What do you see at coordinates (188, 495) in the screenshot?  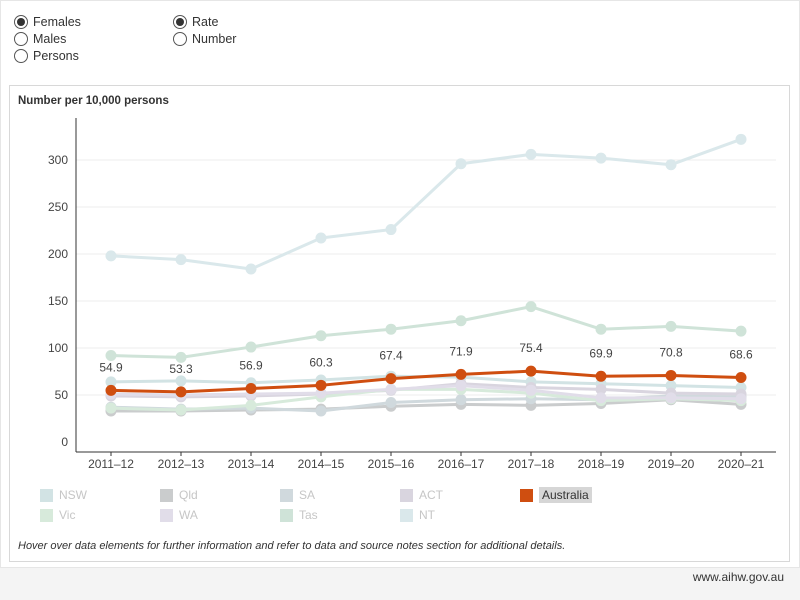 I see `legend-label: Qld` at bounding box center [188, 495].